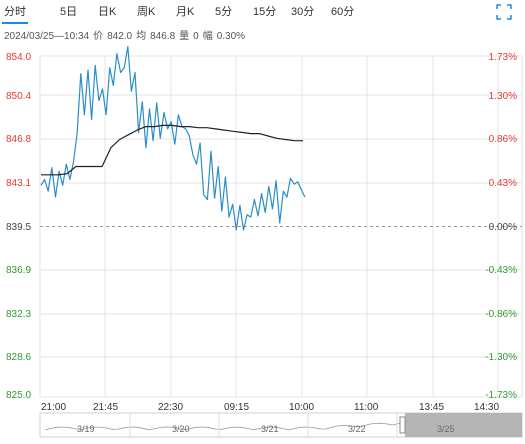 Image resolution: width=525 pixels, height=444 pixels. Describe the element at coordinates (163, 36) in the screenshot. I see `info-avg: 846.8` at that location.